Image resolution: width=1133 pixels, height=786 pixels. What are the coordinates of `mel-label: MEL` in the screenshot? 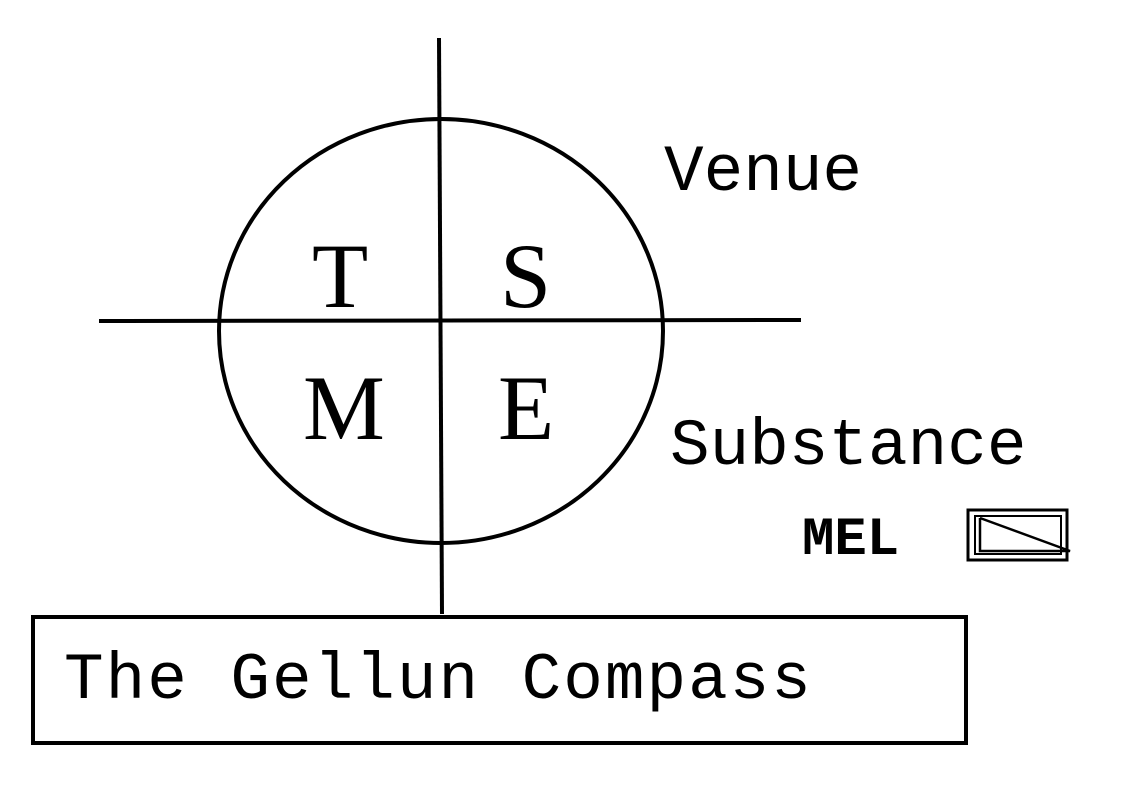 It's located at (851, 540).